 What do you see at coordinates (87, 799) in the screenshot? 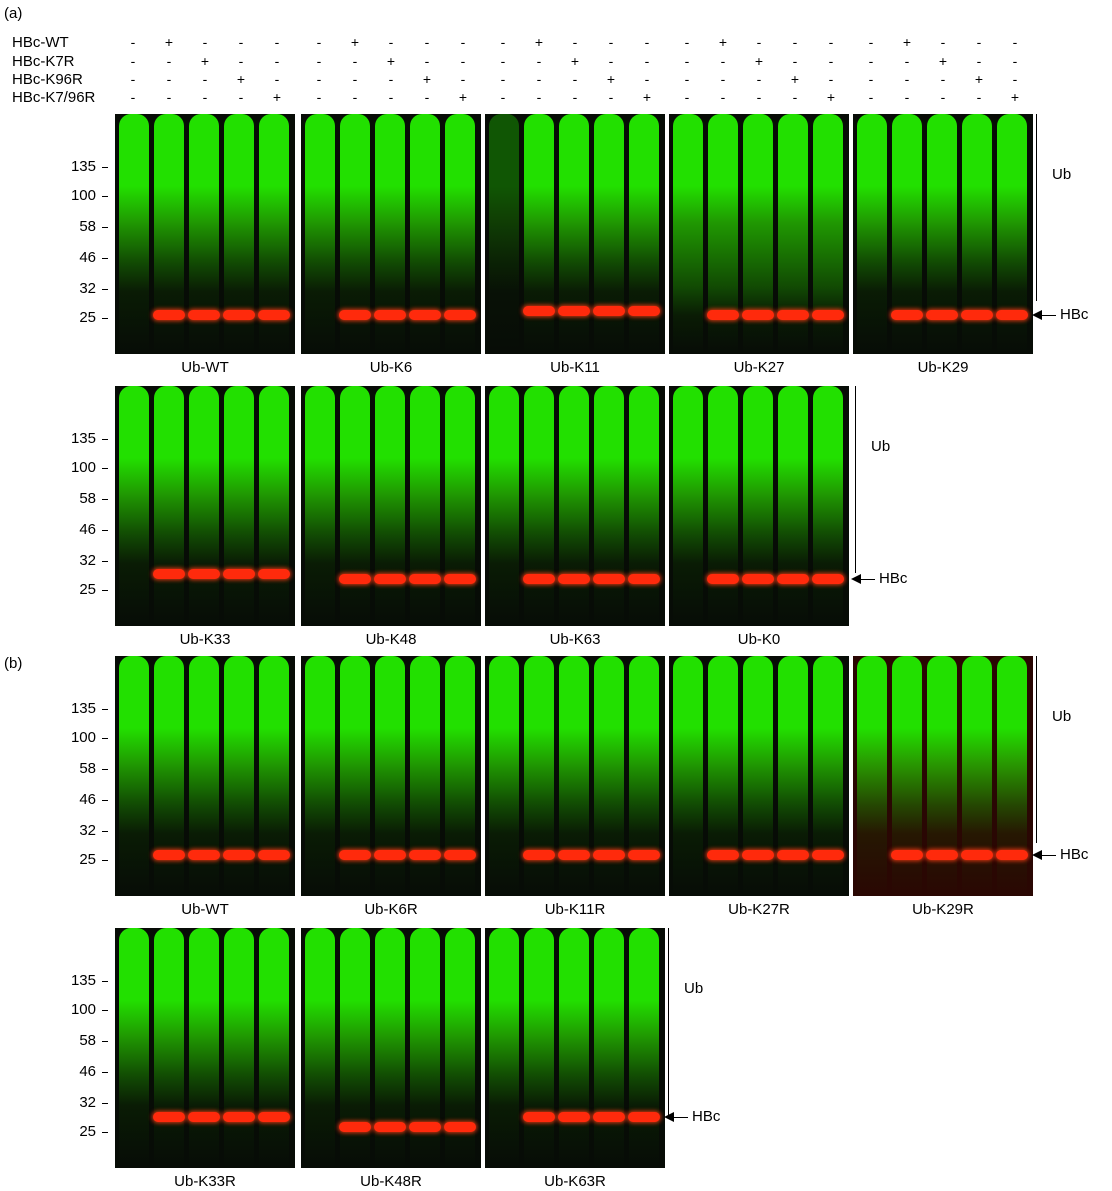
I see `b1-marker: 46` at bounding box center [87, 799].